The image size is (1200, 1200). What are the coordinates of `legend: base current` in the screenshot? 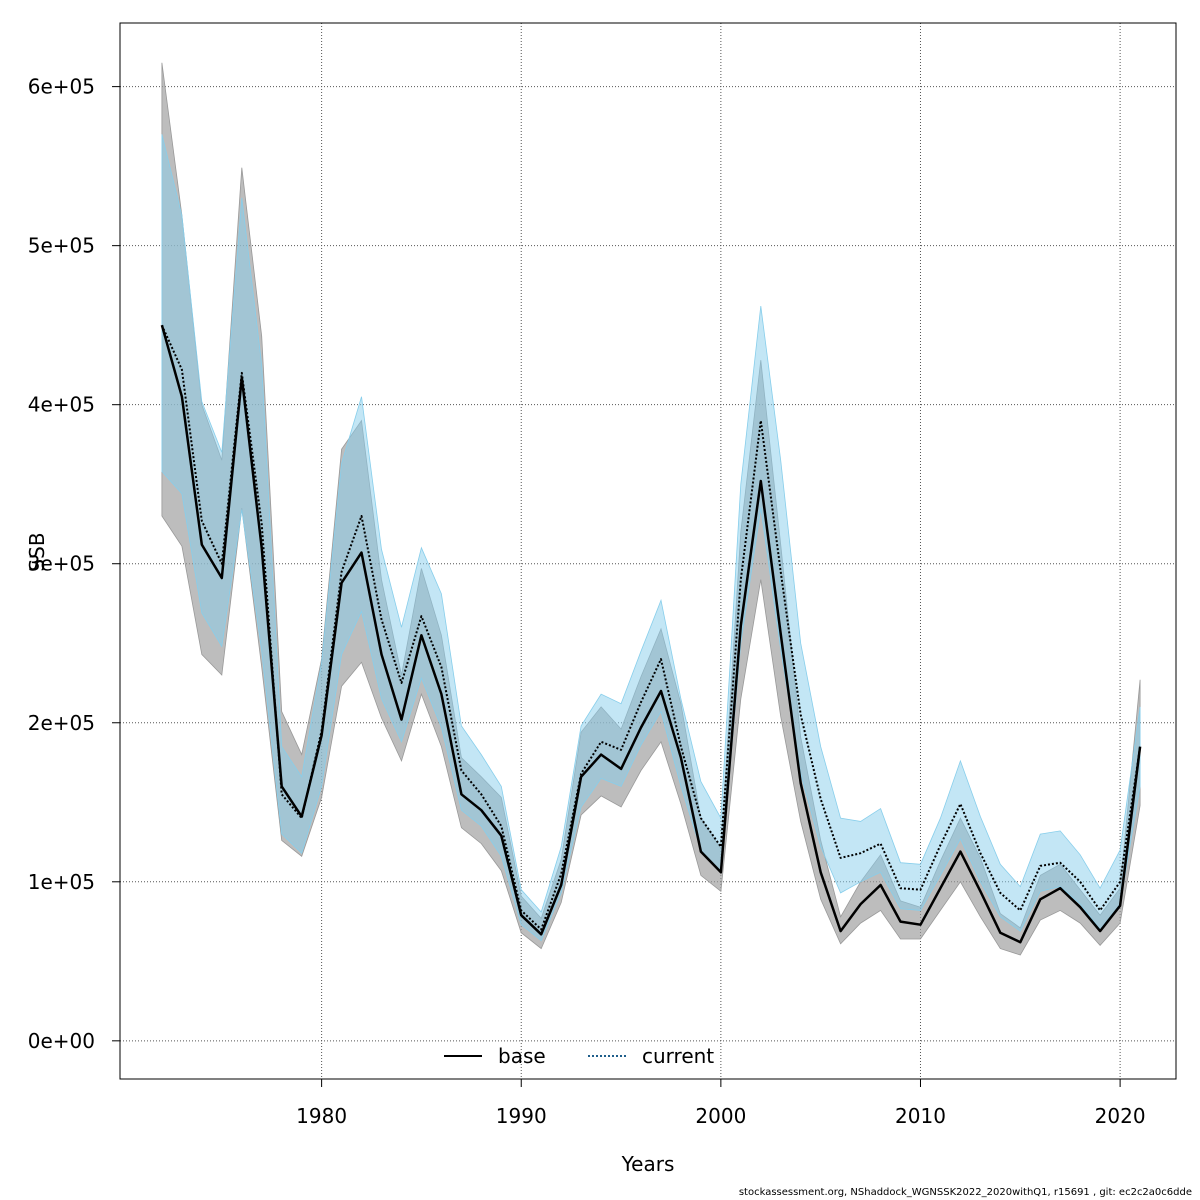 It's located at (579, 1056).